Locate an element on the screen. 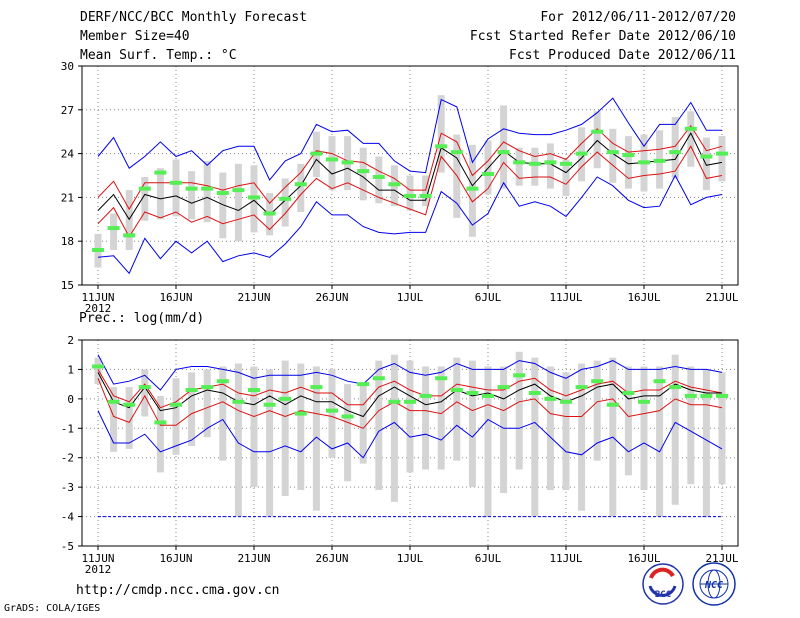 The width and height of the screenshot is (800, 618). forecast-period: For 2012/06/11-2012/07/20 is located at coordinates (638, 17).